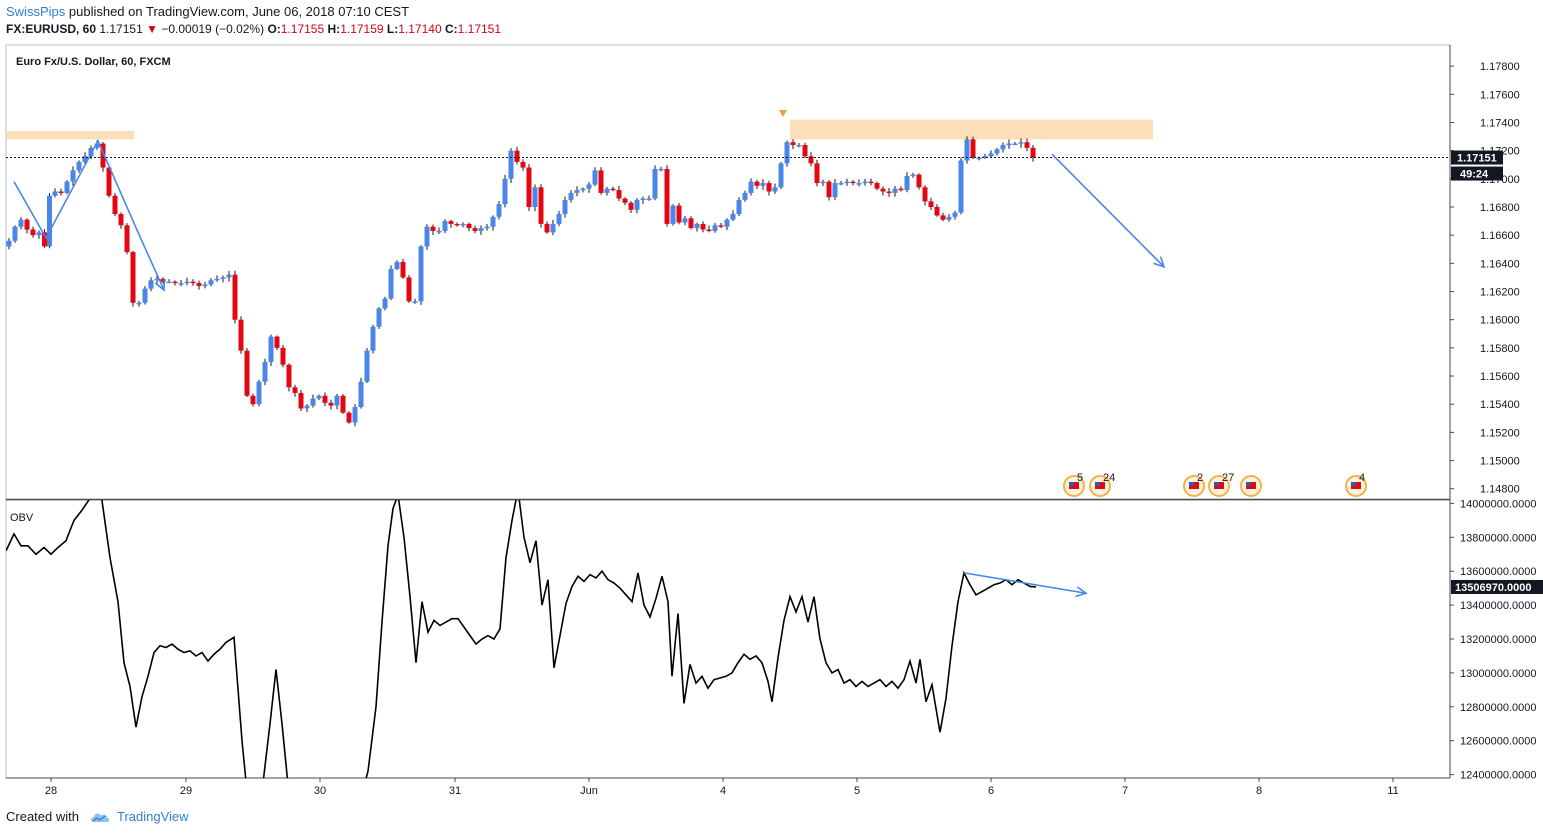  I want to click on obv-tick-label: 13400000.0000, so click(1498, 606).